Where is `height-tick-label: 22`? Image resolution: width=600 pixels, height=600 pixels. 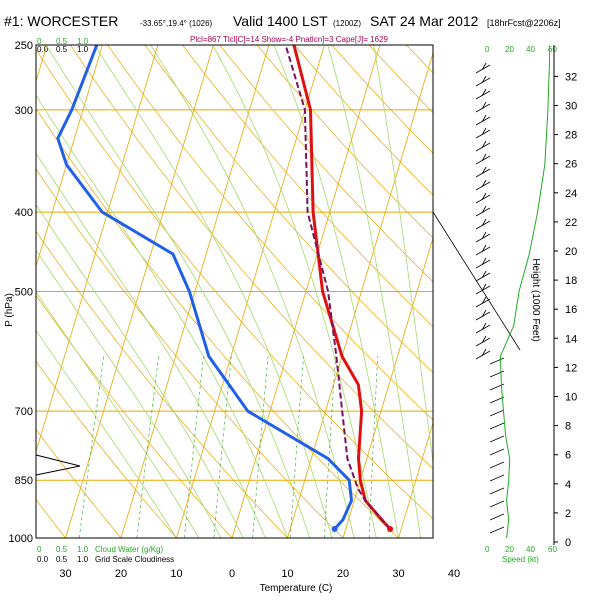 height-tick-label: 22 is located at coordinates (571, 223).